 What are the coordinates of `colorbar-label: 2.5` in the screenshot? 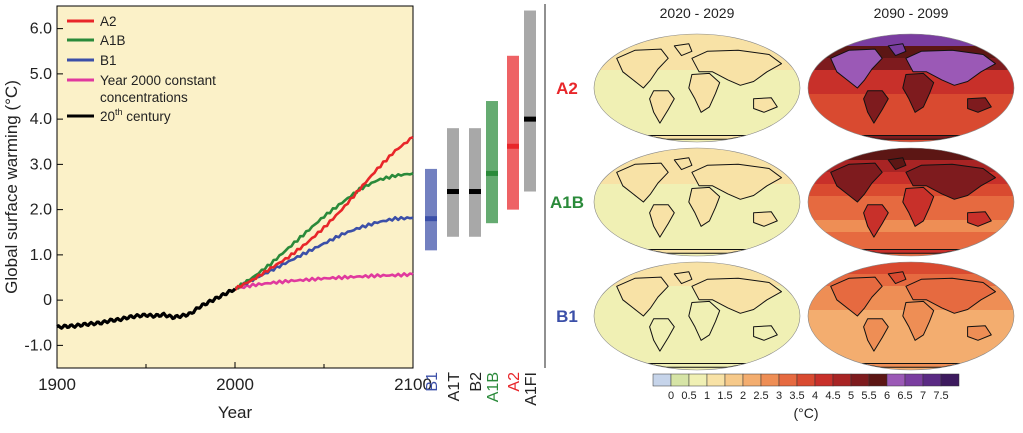 It's located at (760, 396).